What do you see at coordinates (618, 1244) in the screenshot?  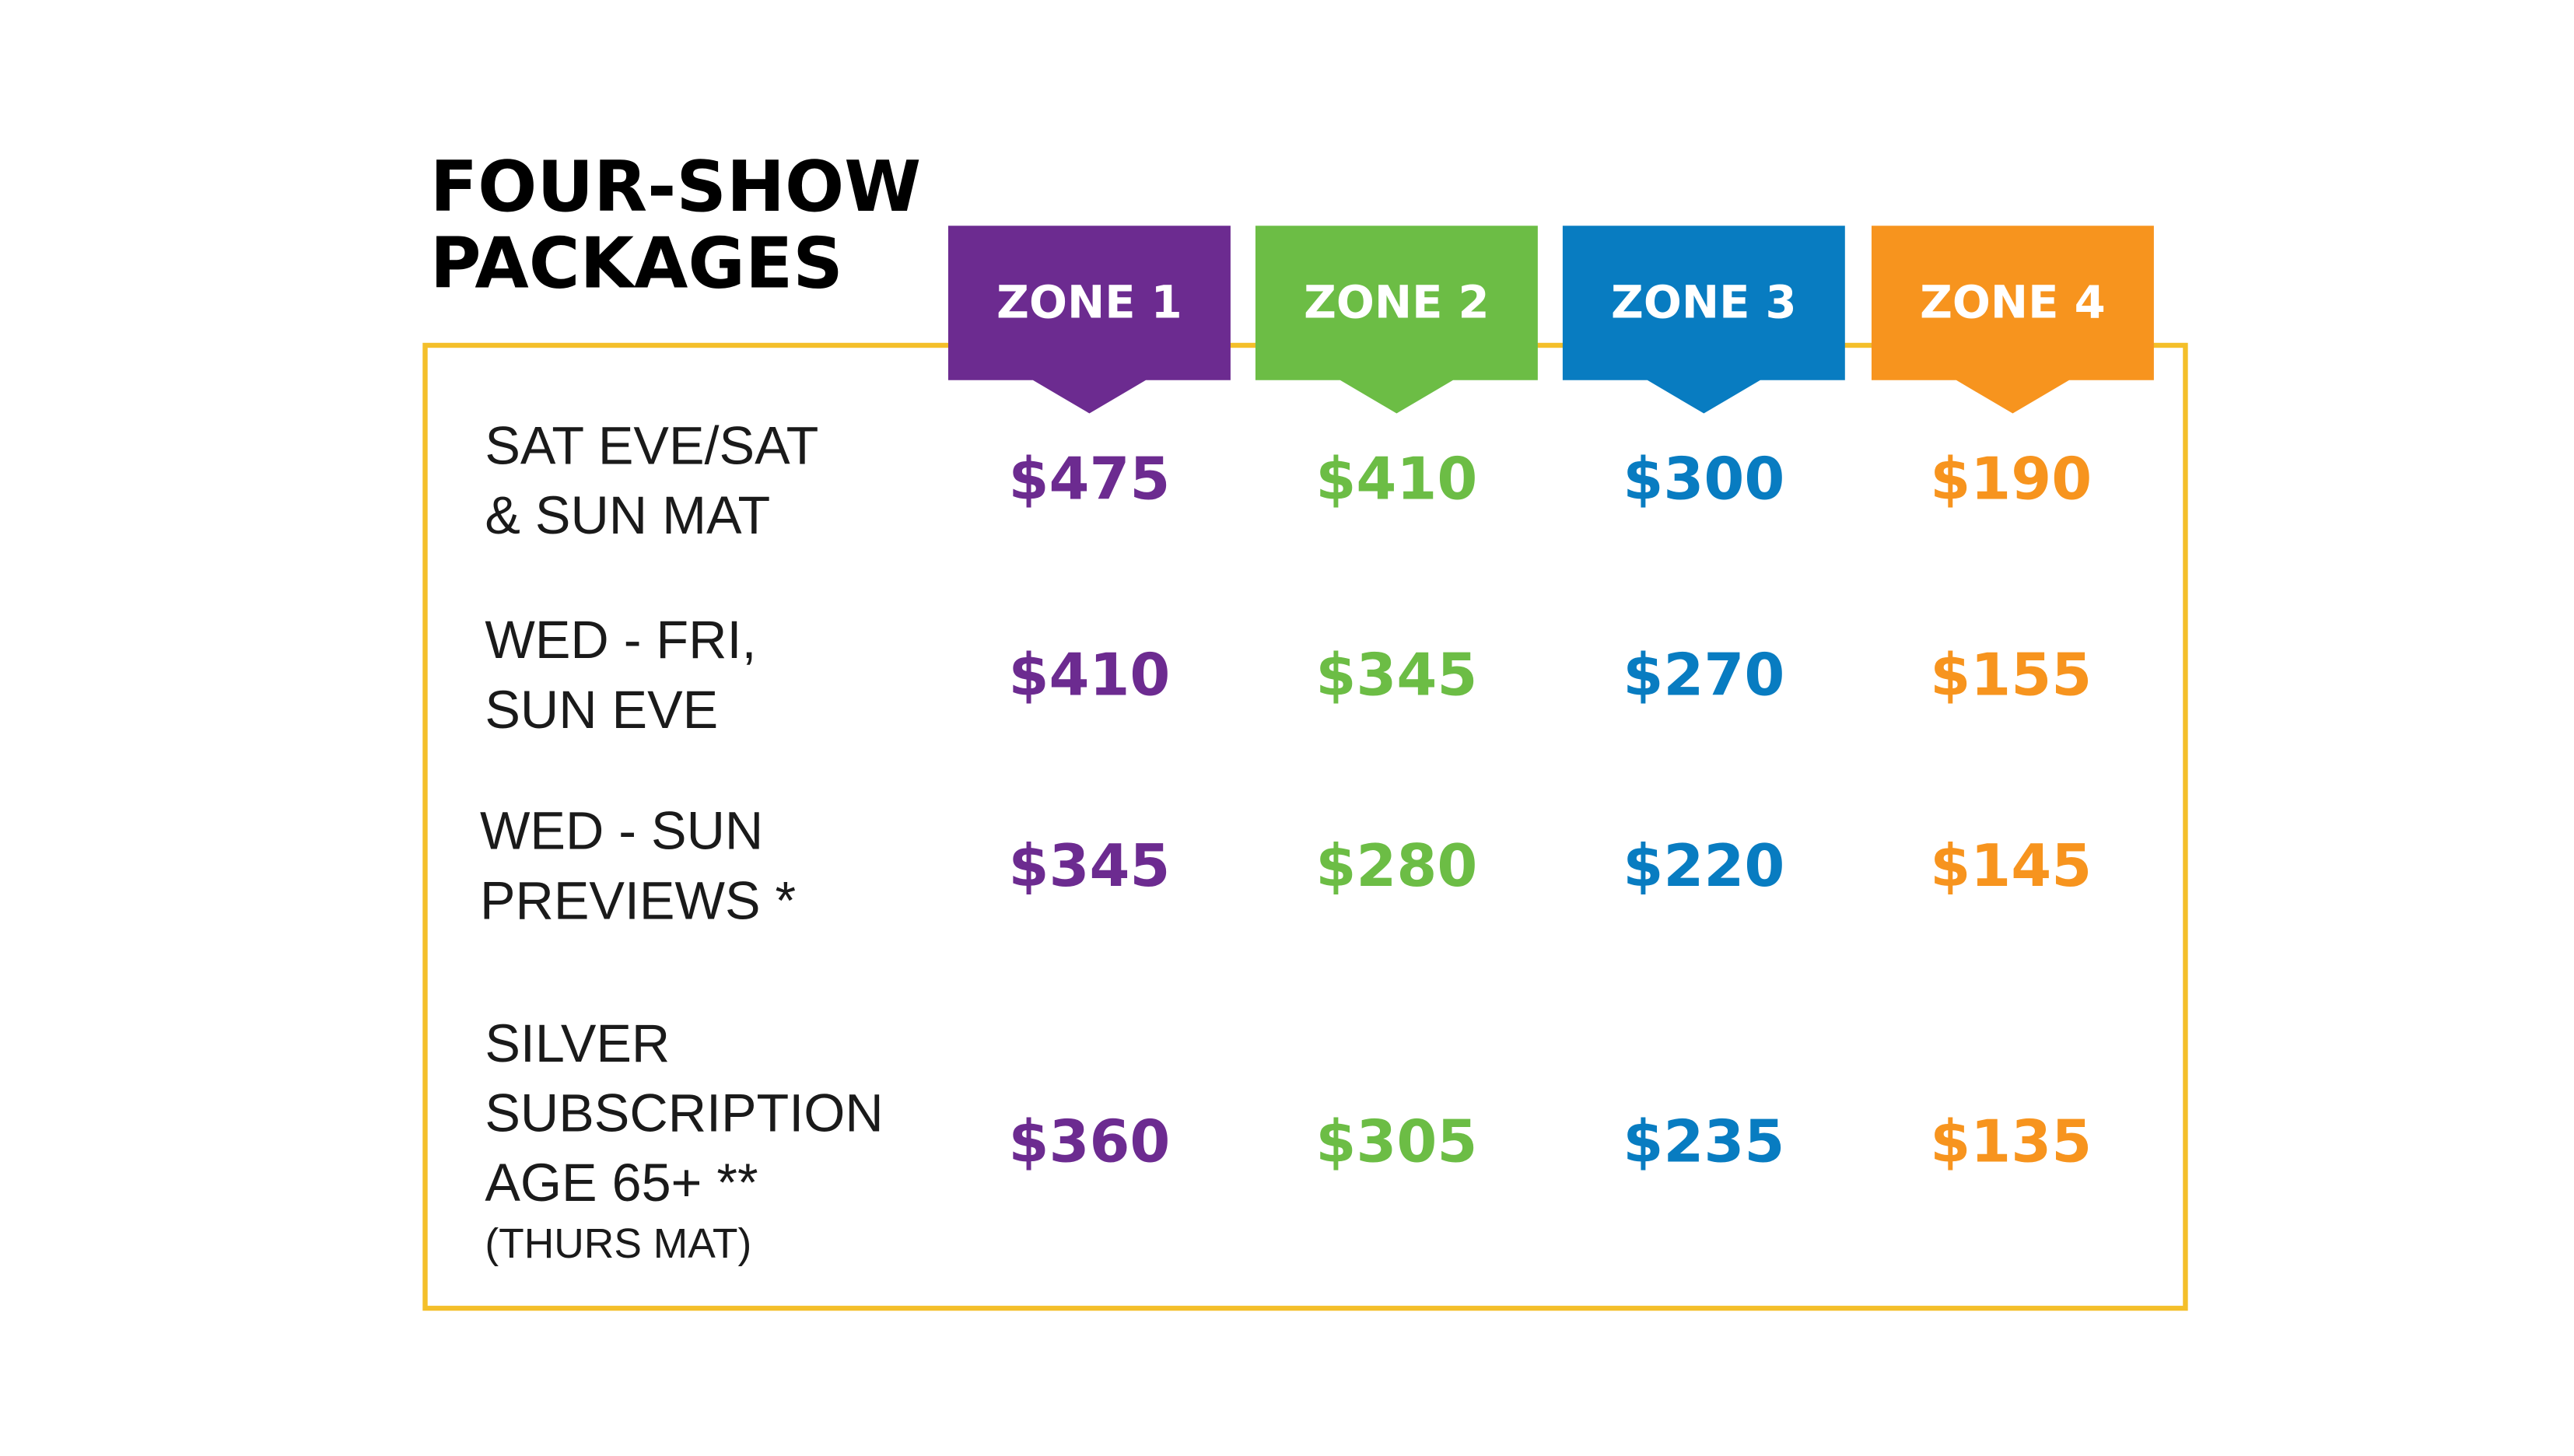 I see `row-note: (THURS MAT)` at bounding box center [618, 1244].